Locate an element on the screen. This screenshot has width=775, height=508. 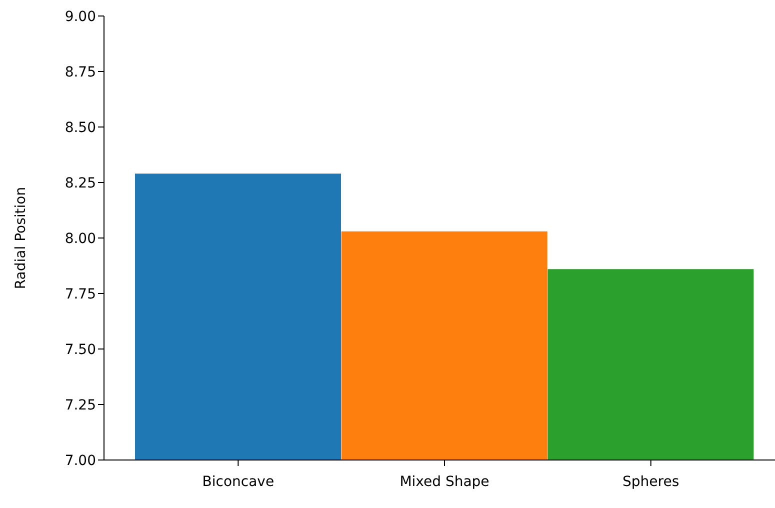
y-tick-label: 8.00 is located at coordinates (80, 238).